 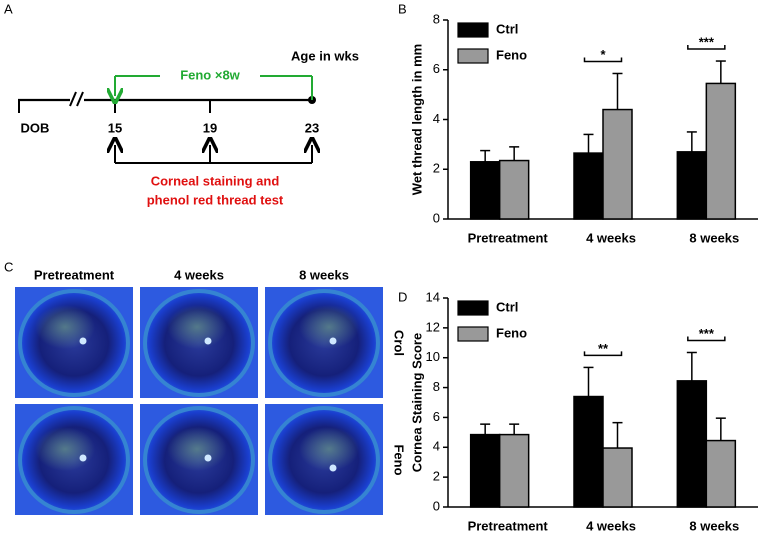 I want to click on panel-label: A, so click(x=8, y=8).